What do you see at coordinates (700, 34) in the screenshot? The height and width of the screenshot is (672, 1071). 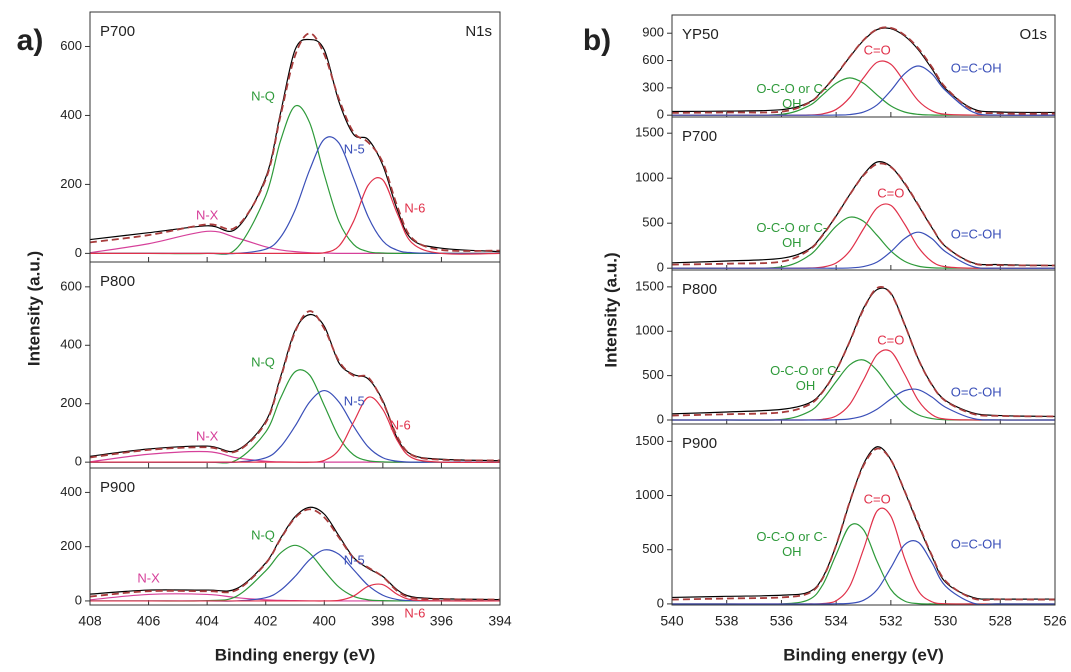 I see `subplot-title: YP50` at bounding box center [700, 34].